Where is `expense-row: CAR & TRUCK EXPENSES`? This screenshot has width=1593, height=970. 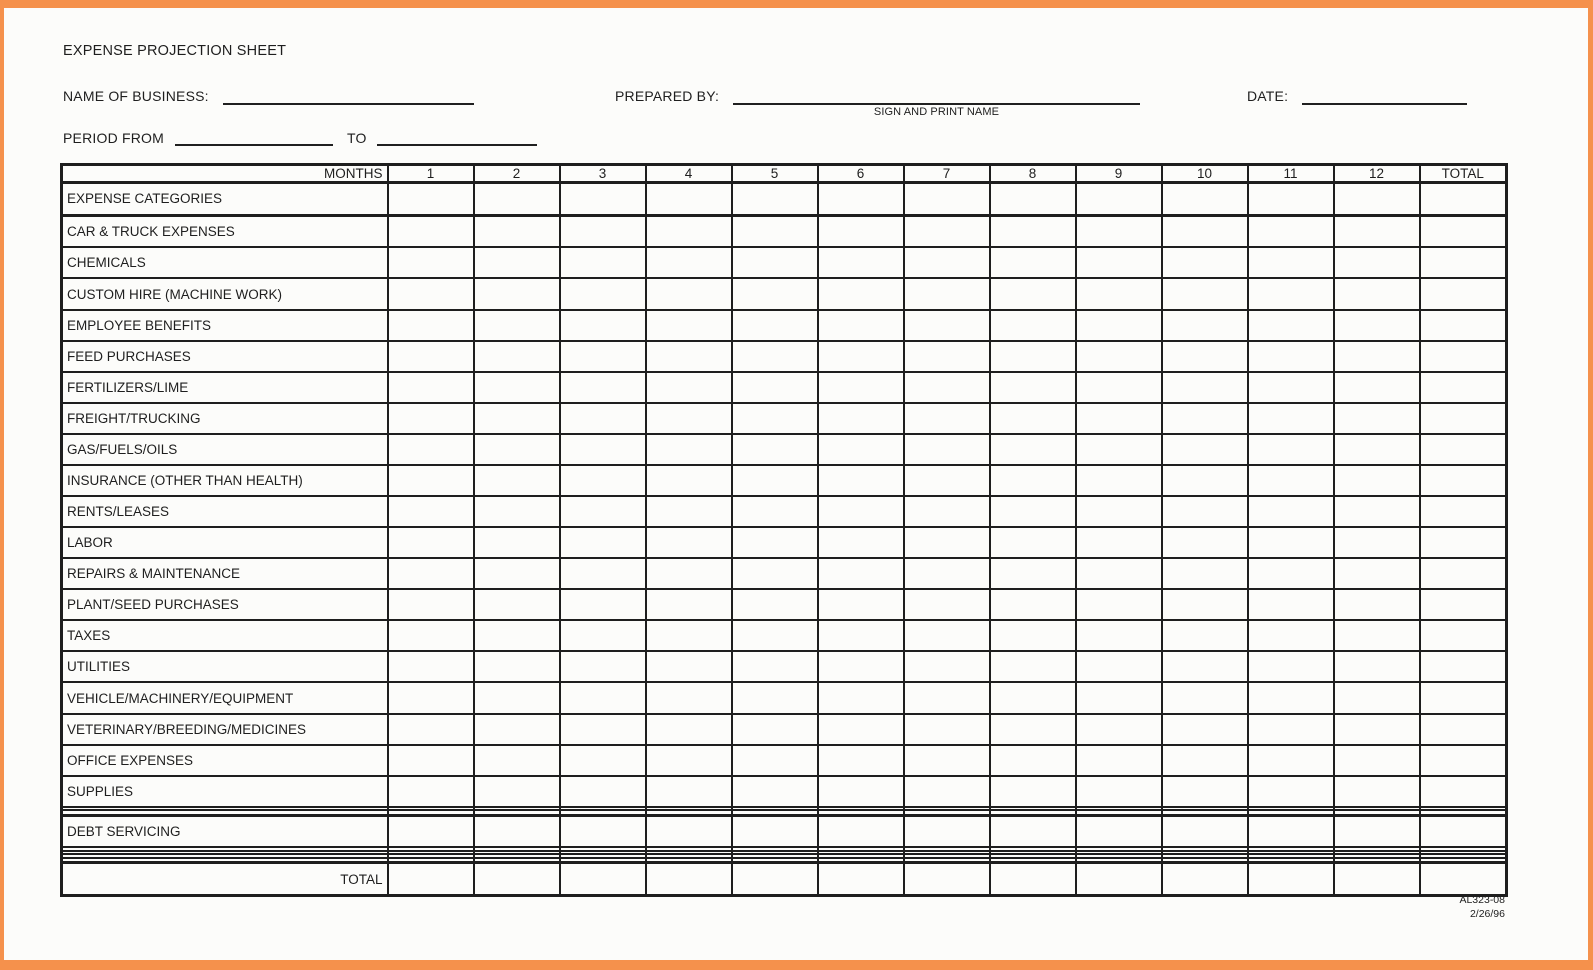 expense-row: CAR & TRUCK EXPENSES is located at coordinates (784, 231).